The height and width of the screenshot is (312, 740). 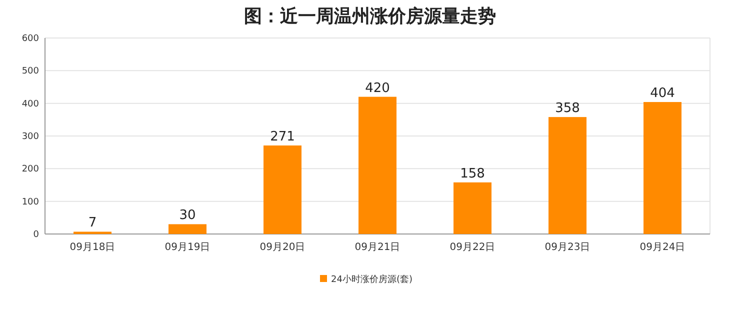 What do you see at coordinates (31, 71) in the screenshot?
I see `y-tick-label: 500` at bounding box center [31, 71].